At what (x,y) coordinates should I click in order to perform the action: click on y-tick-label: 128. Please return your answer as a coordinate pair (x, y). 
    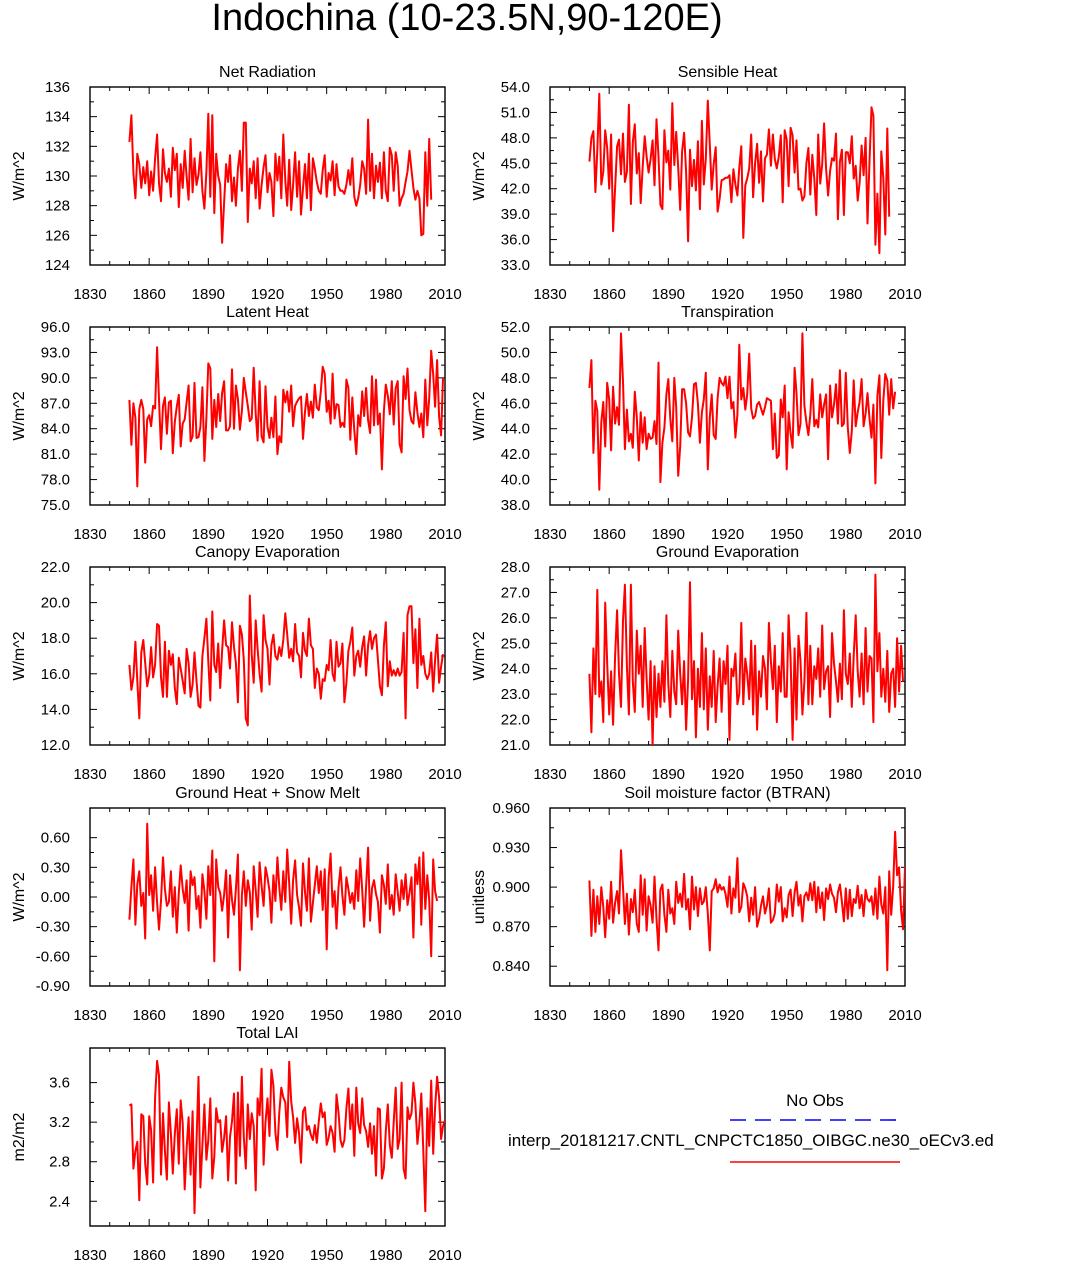
    Looking at the image, I should click on (57, 206).